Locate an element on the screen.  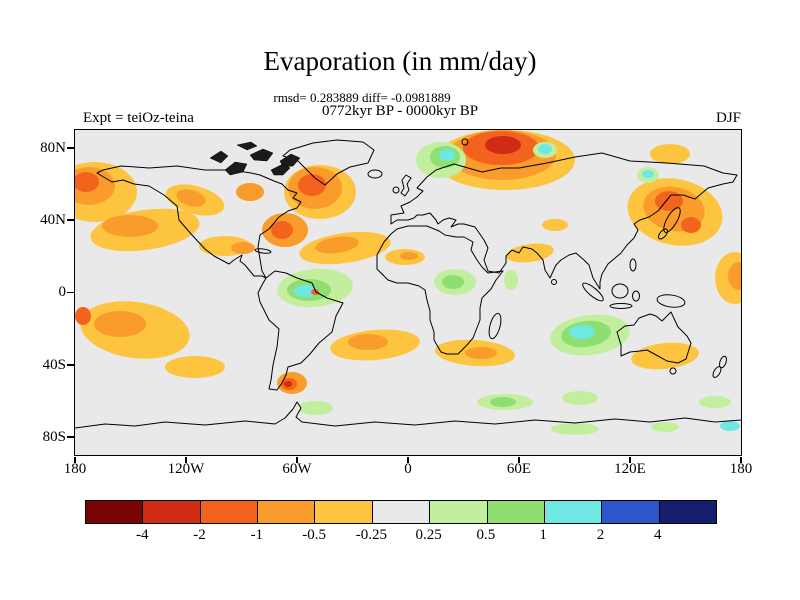
eurasia-coast is located at coordinates (563, 220).